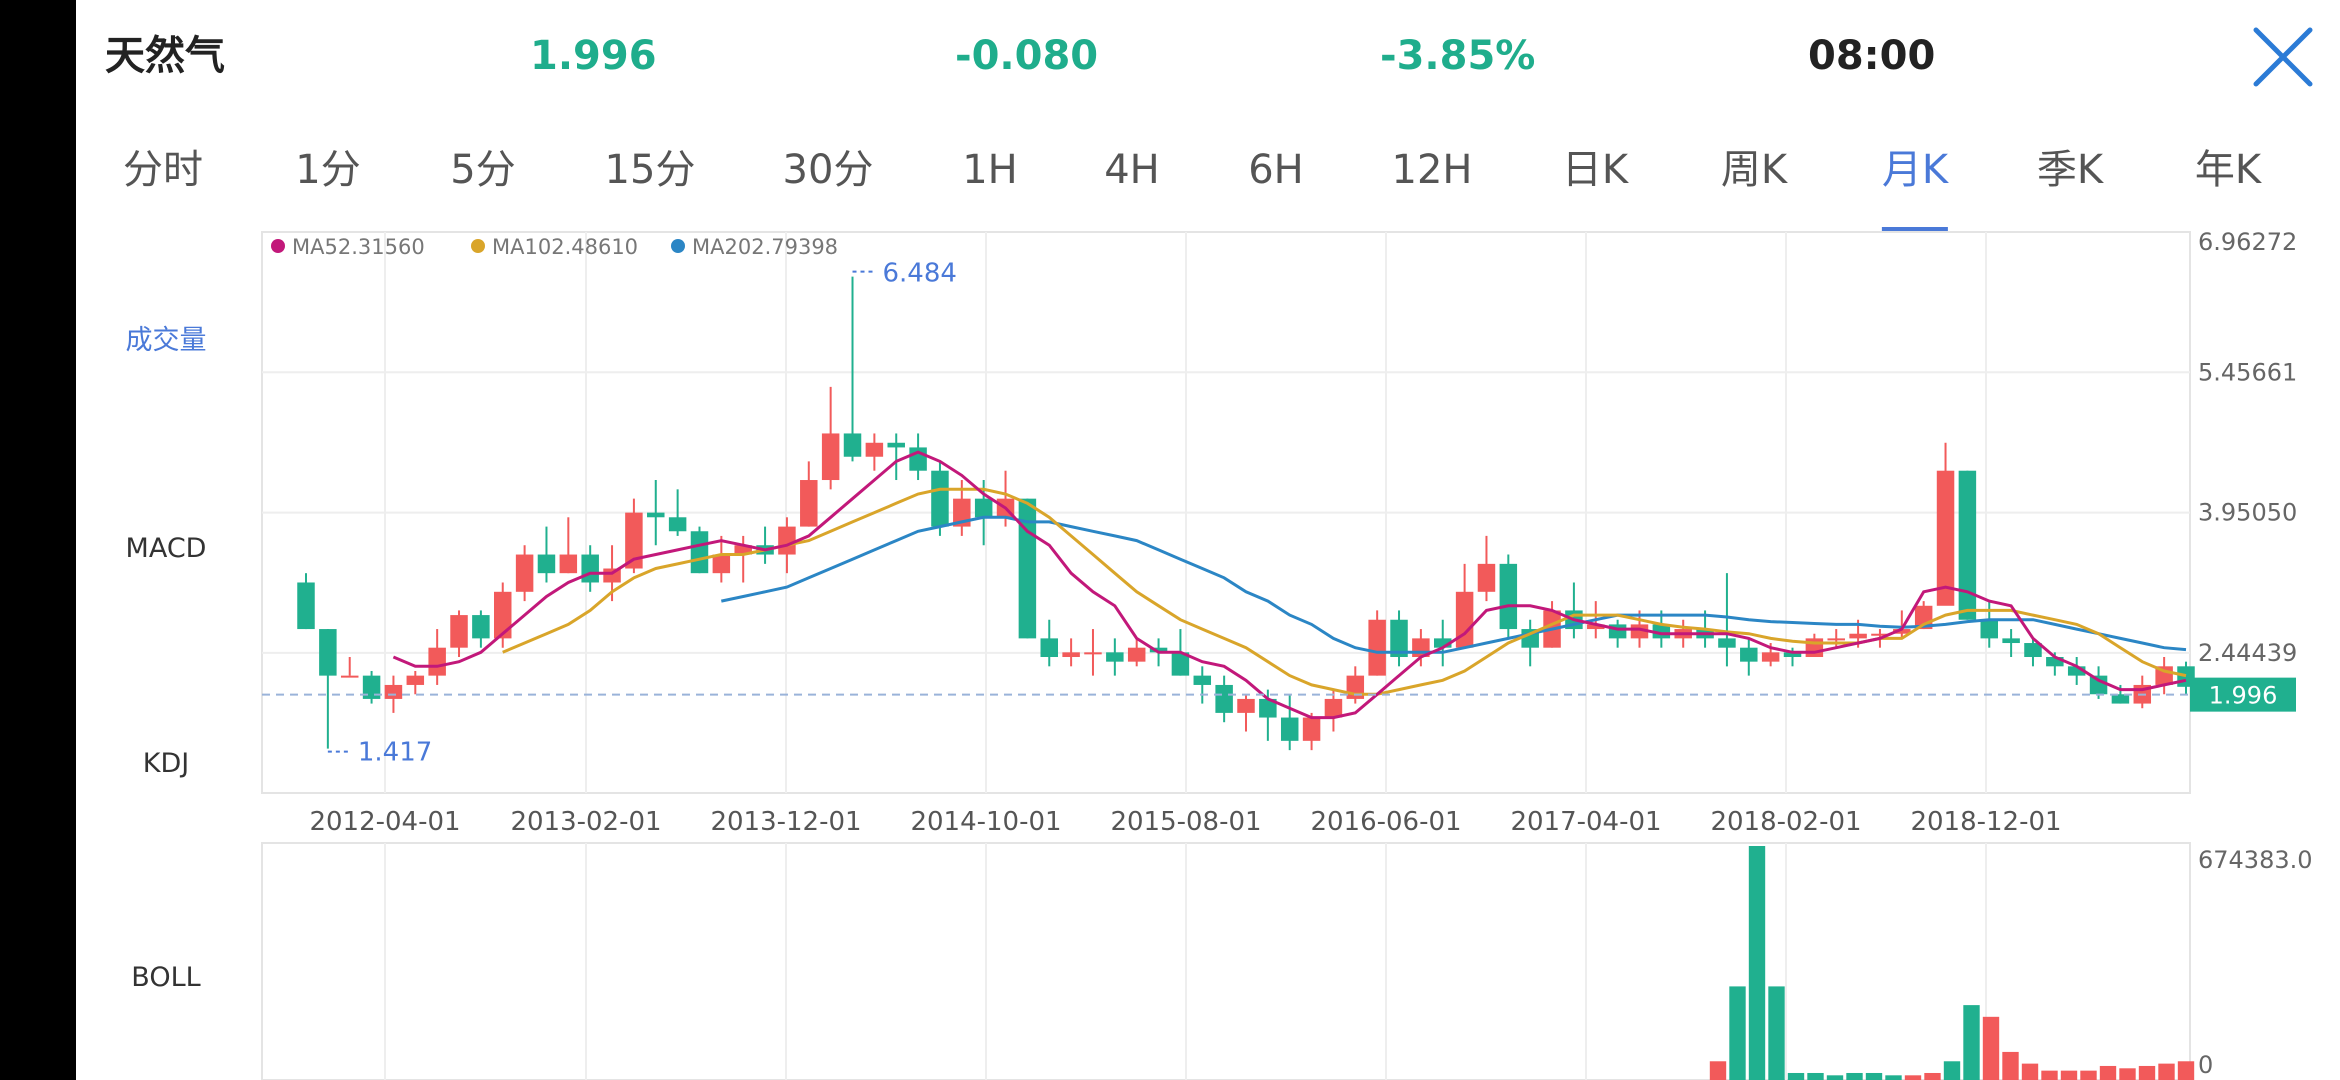  What do you see at coordinates (2283, 57) in the screenshot?
I see `close-button` at bounding box center [2283, 57].